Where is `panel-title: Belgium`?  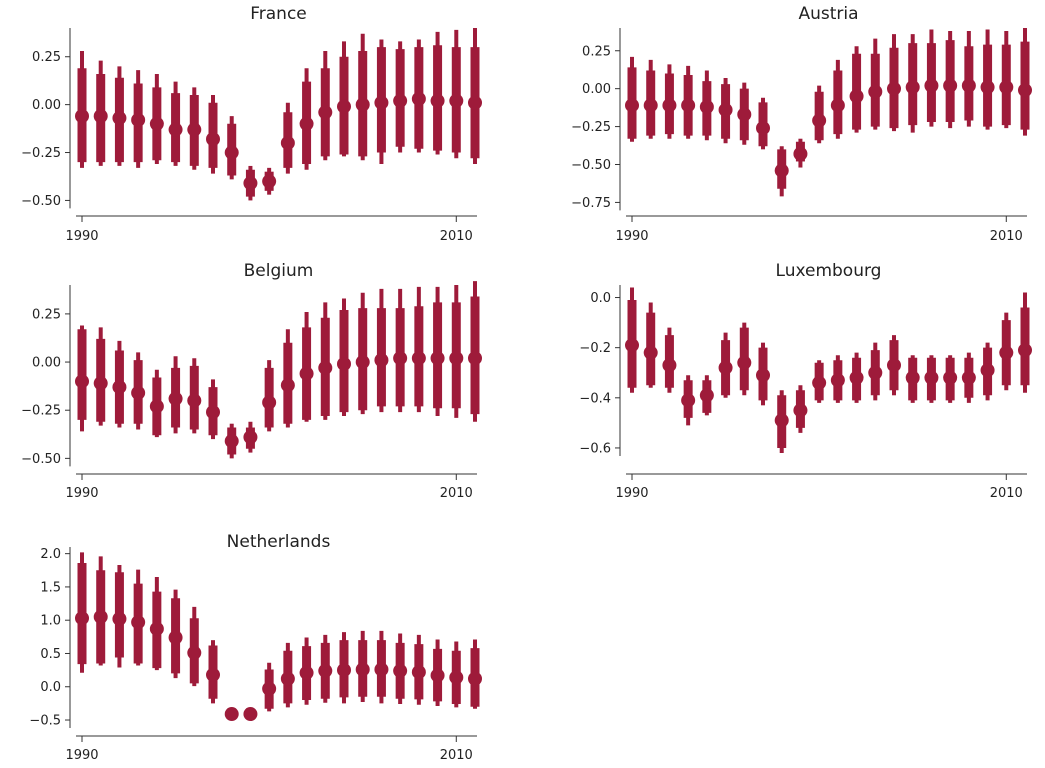 panel-title: Belgium is located at coordinates (279, 271).